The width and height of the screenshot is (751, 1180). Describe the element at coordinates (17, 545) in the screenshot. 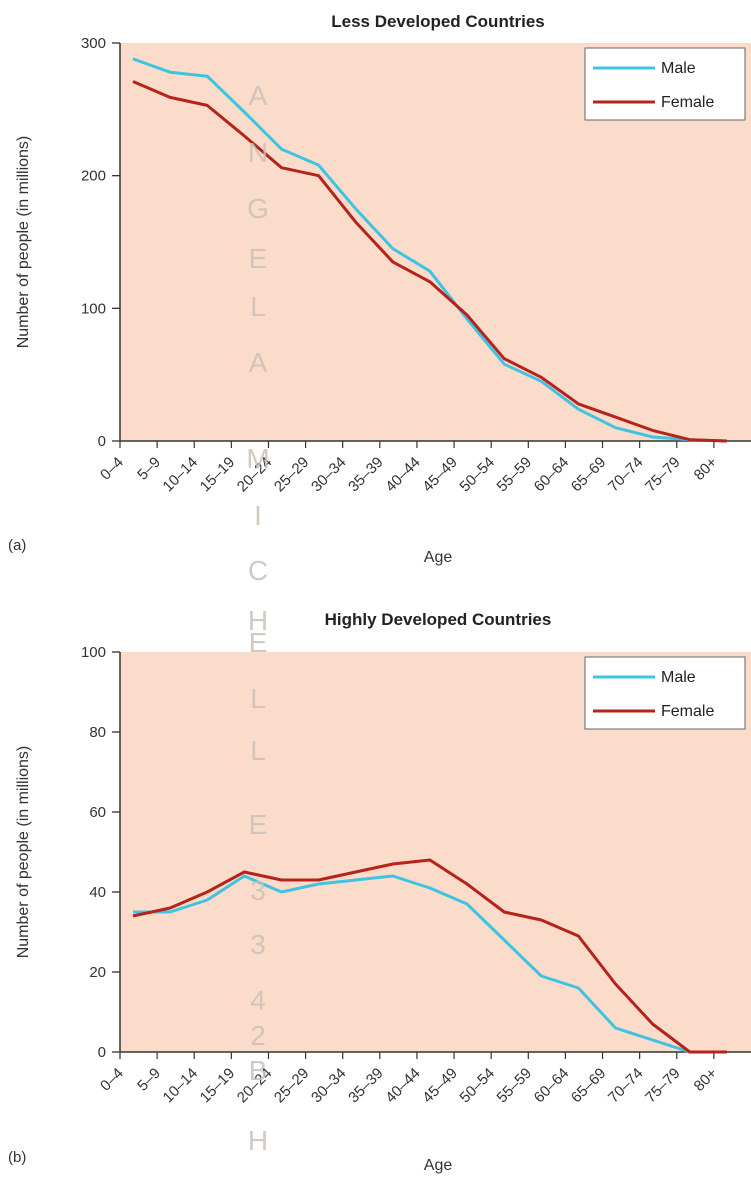

I see `panel-label: (a)` at that location.